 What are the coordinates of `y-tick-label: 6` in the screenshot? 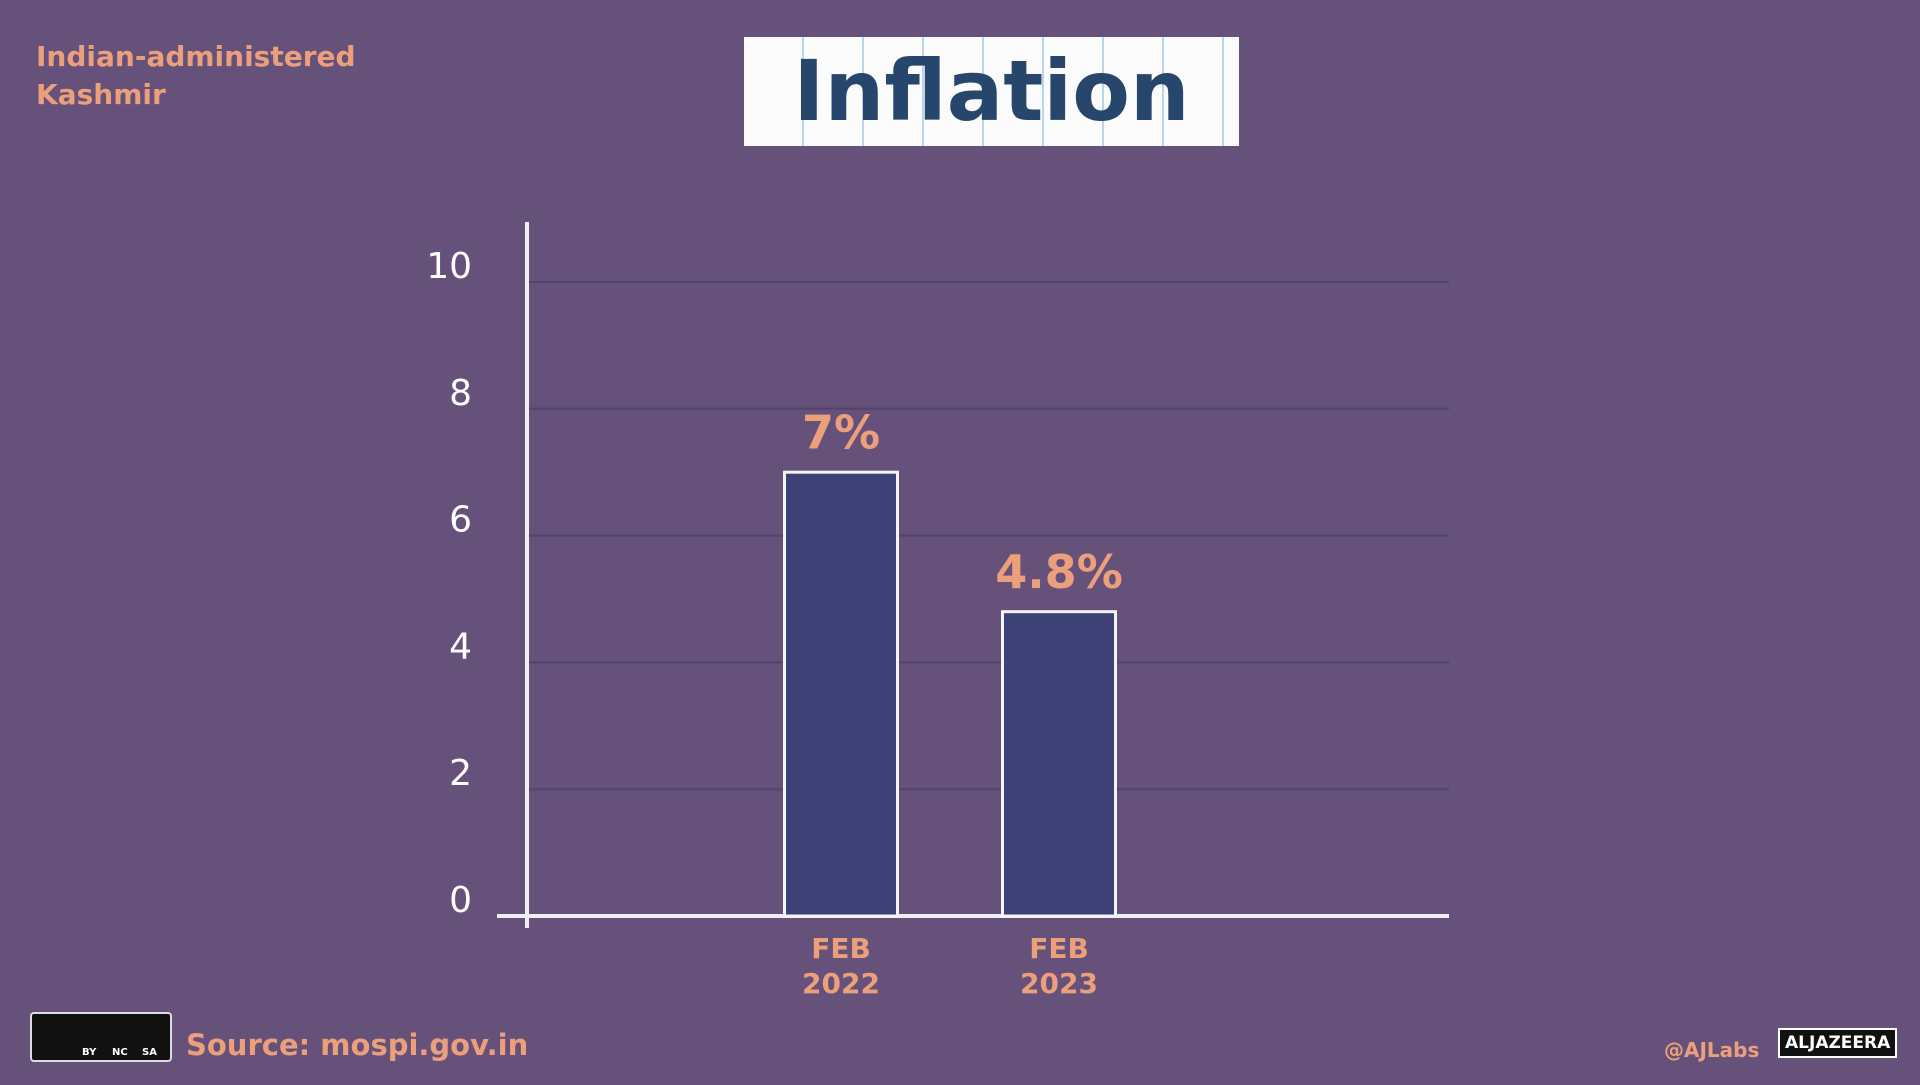 It's located at (460, 520).